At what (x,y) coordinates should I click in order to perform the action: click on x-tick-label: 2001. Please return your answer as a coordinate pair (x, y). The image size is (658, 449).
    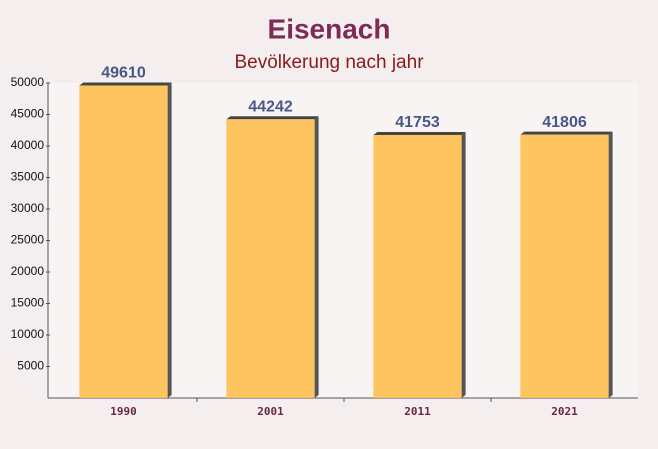
    Looking at the image, I should click on (270, 411).